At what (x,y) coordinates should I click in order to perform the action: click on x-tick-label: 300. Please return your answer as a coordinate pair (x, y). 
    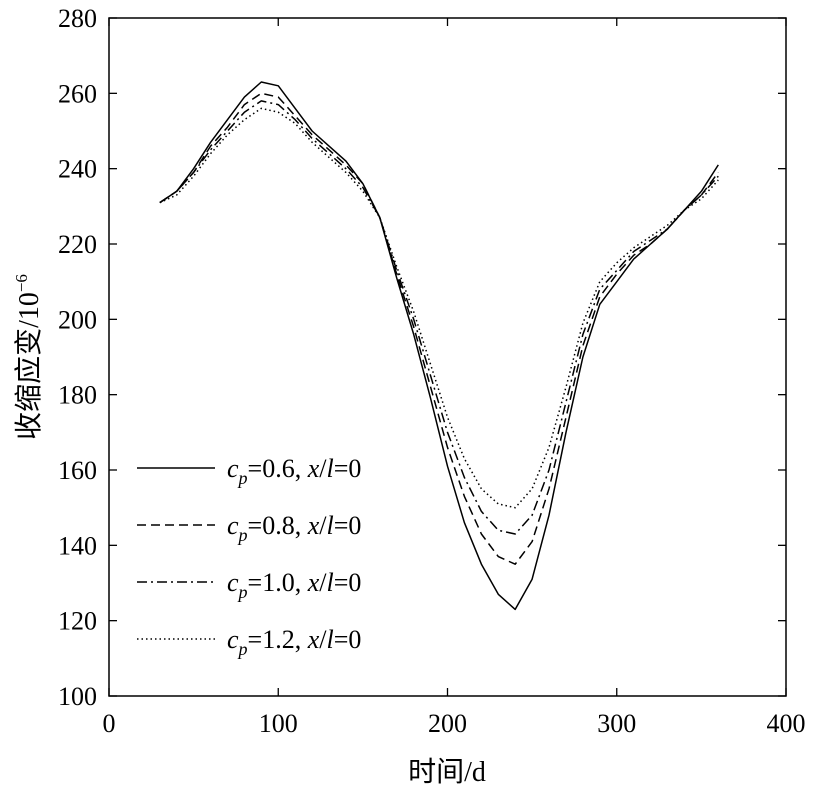
    Looking at the image, I should click on (616, 723).